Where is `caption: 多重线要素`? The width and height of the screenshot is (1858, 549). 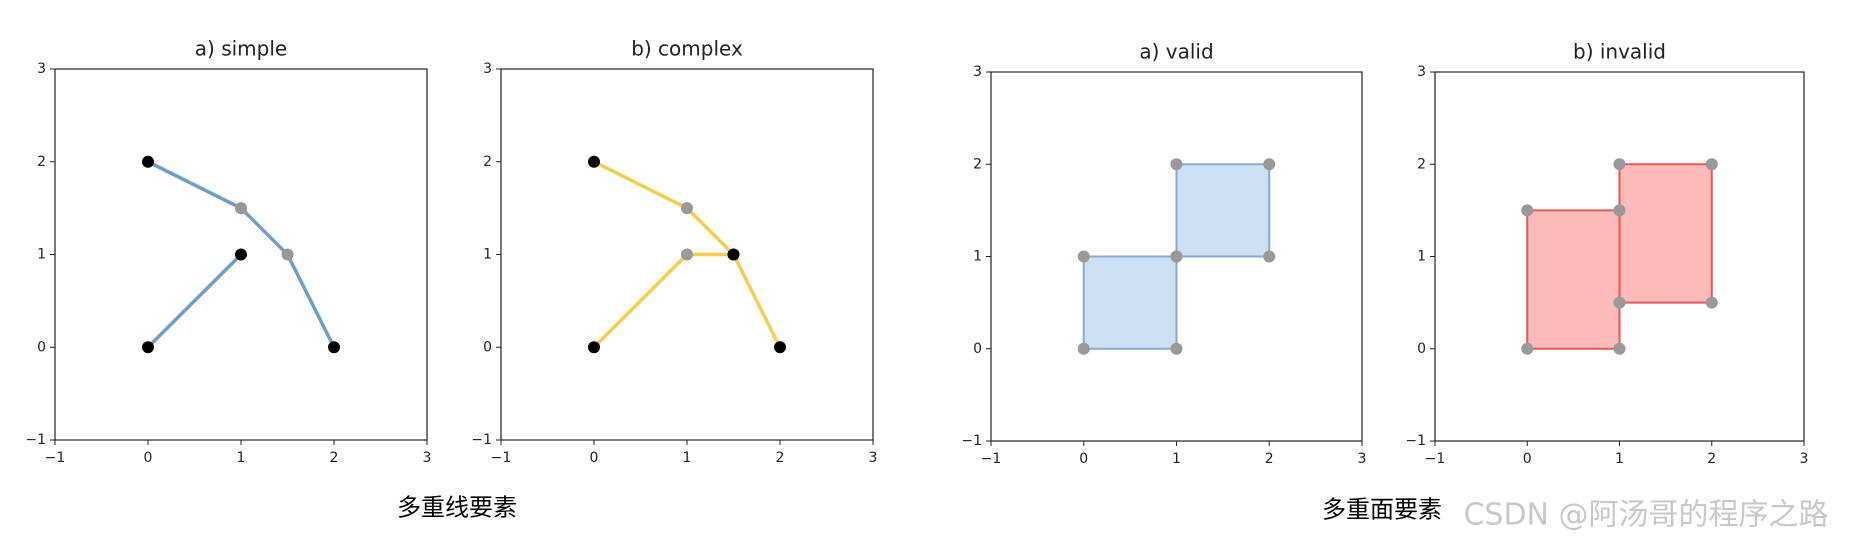 caption: 多重线要素 is located at coordinates (457, 508).